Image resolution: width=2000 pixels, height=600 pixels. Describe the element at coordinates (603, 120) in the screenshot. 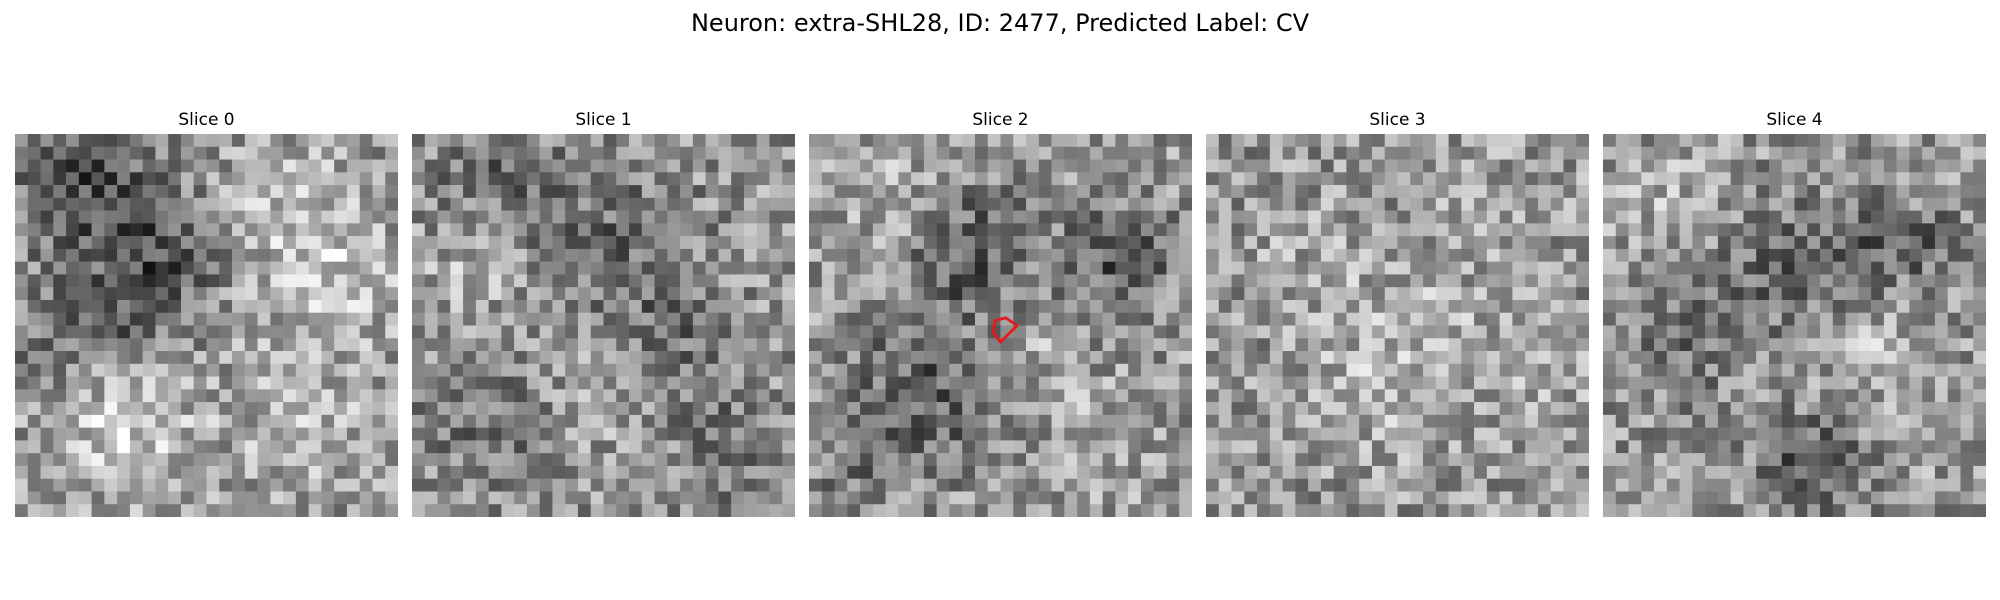

I see `slice-title: Slice 1` at that location.